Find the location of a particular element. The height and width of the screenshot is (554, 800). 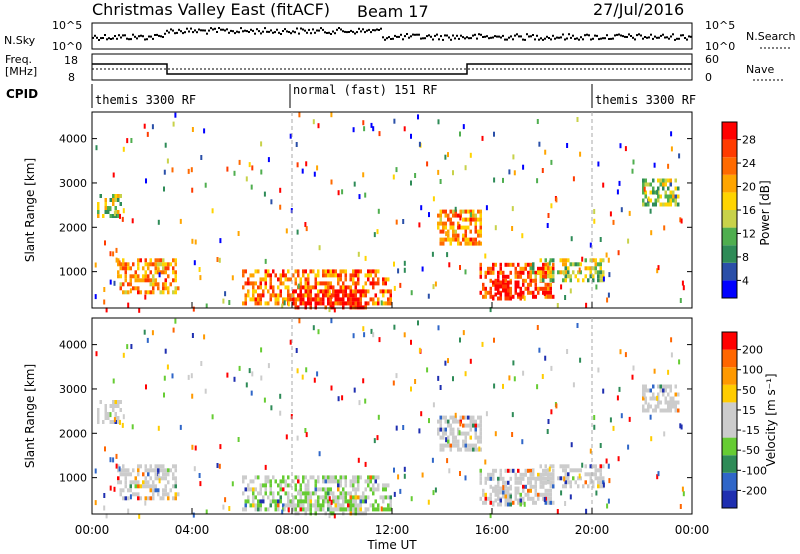

velocity-colorbar-swatch is located at coordinates (729, 464).